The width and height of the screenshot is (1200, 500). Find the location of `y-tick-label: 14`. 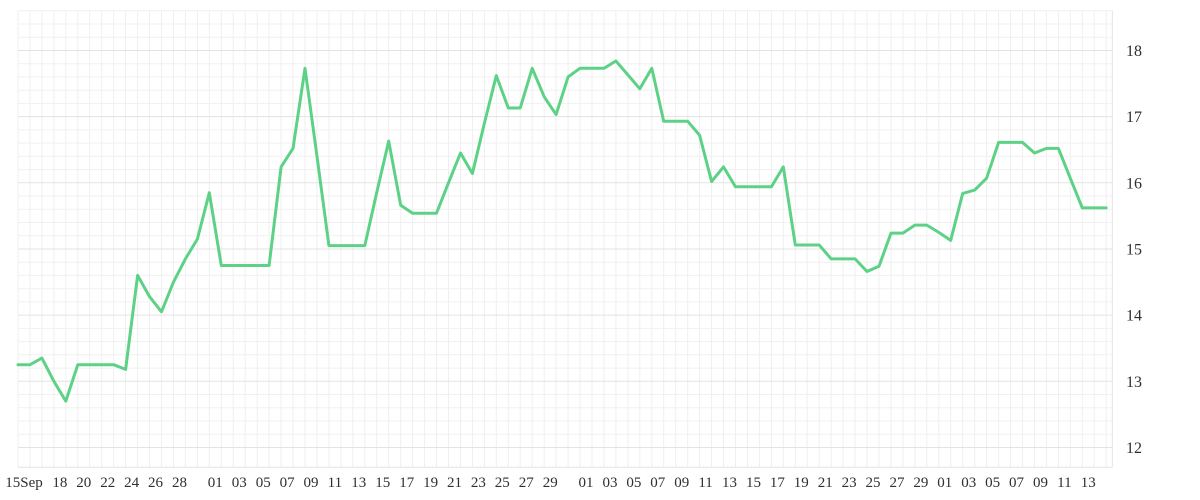

y-tick-label: 14 is located at coordinates (1134, 316).